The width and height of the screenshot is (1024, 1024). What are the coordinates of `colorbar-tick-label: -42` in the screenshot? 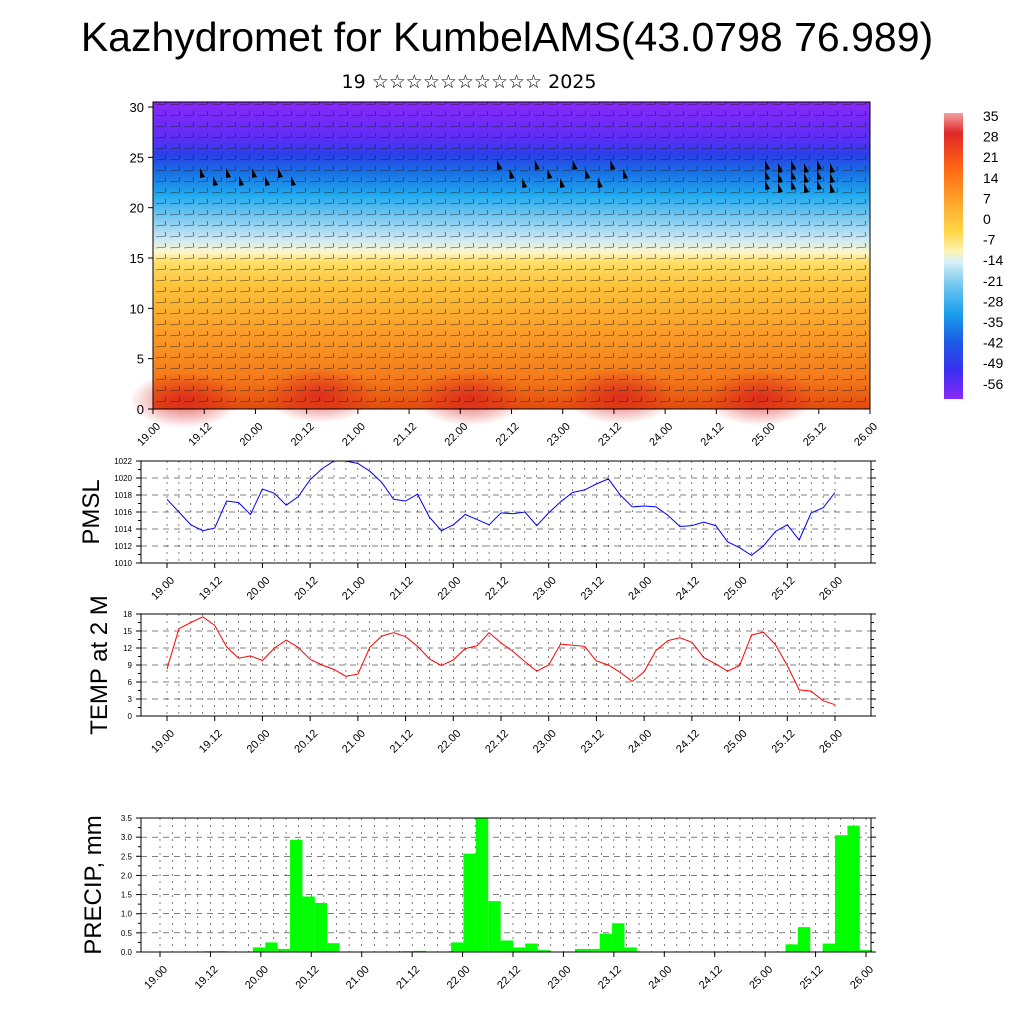 It's located at (993, 343).